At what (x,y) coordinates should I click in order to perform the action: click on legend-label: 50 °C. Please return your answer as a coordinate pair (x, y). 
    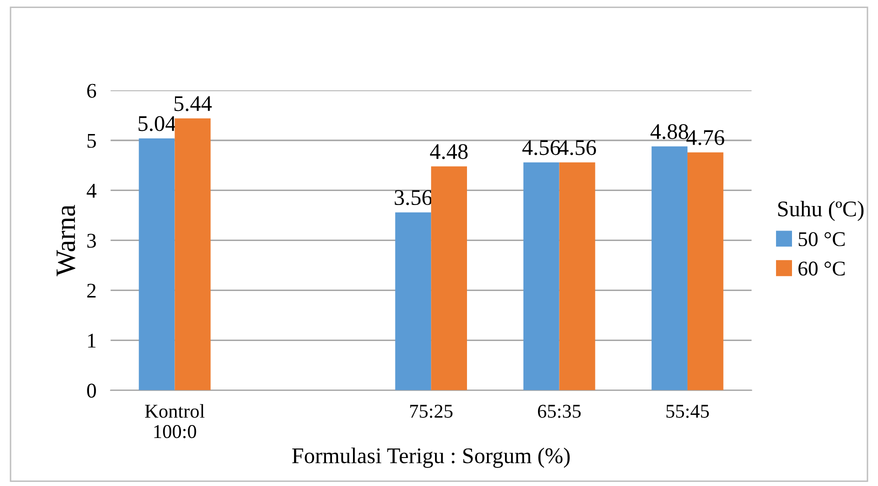
    Looking at the image, I should click on (821, 239).